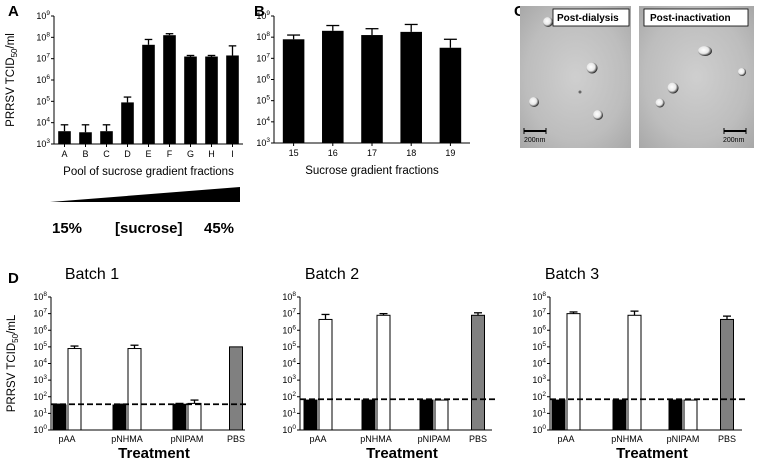  What do you see at coordinates (696, 77) in the screenshot?
I see `micrograph-right: Post-inactivation 200nm` at bounding box center [696, 77].